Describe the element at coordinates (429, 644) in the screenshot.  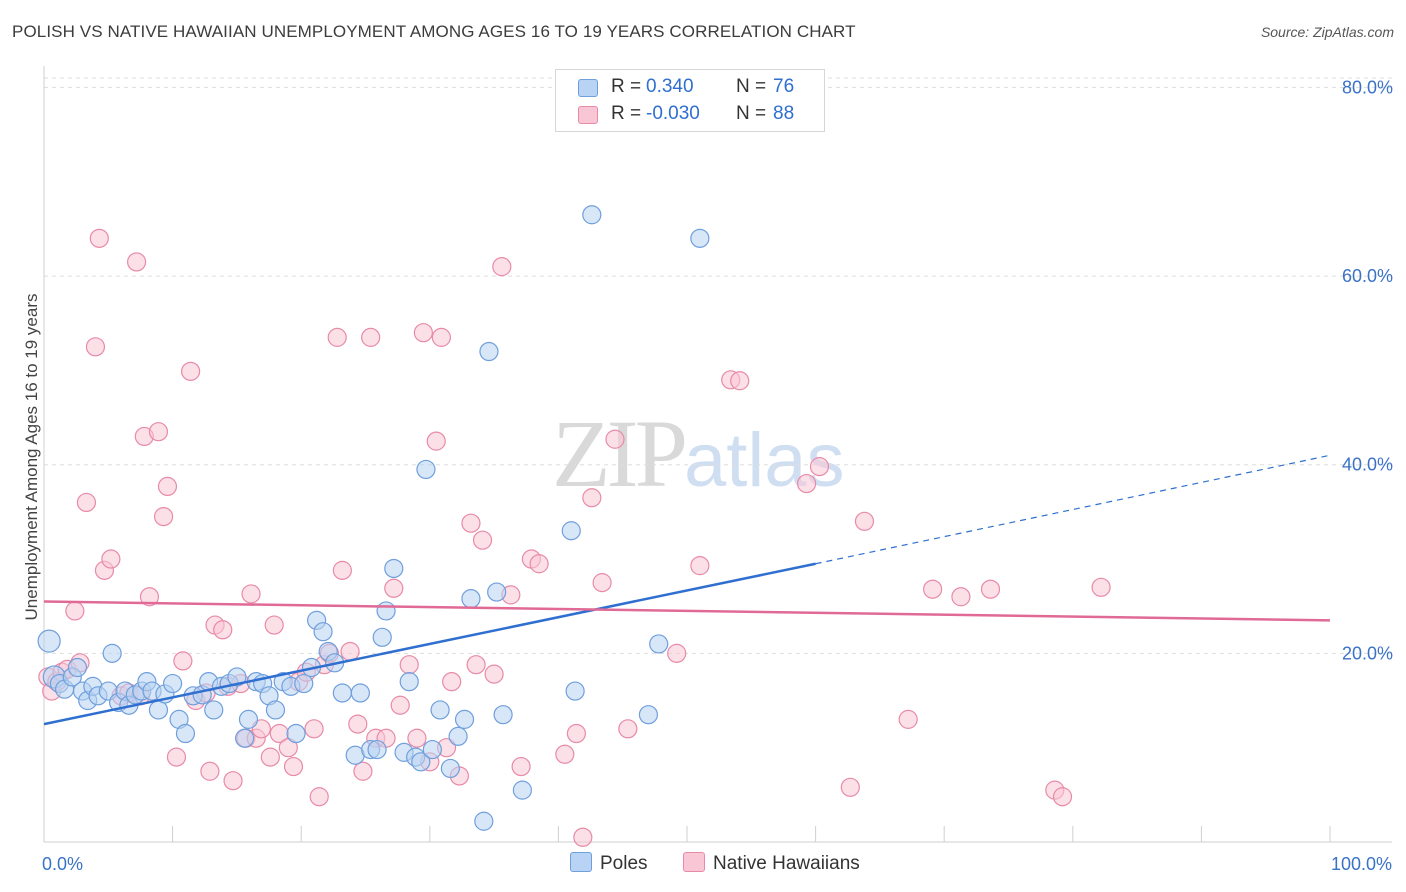
I see `poles-trend-line` at that location.